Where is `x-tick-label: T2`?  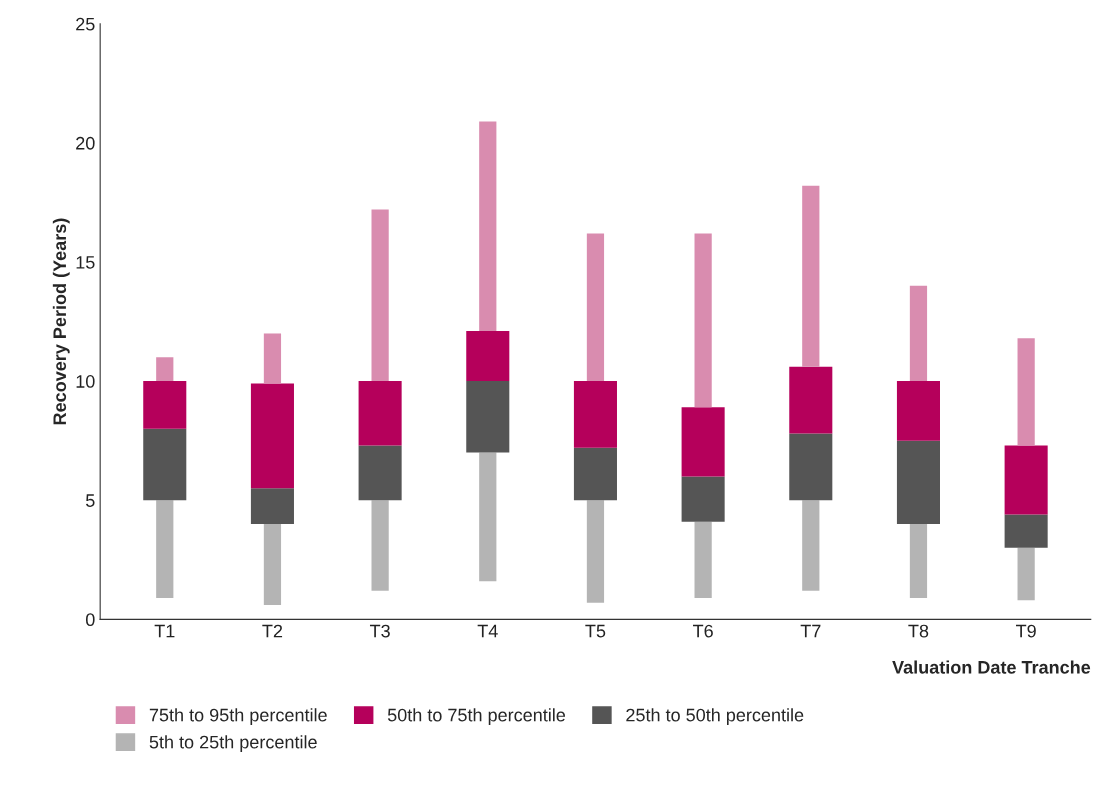
x-tick-label: T2 is located at coordinates (272, 631).